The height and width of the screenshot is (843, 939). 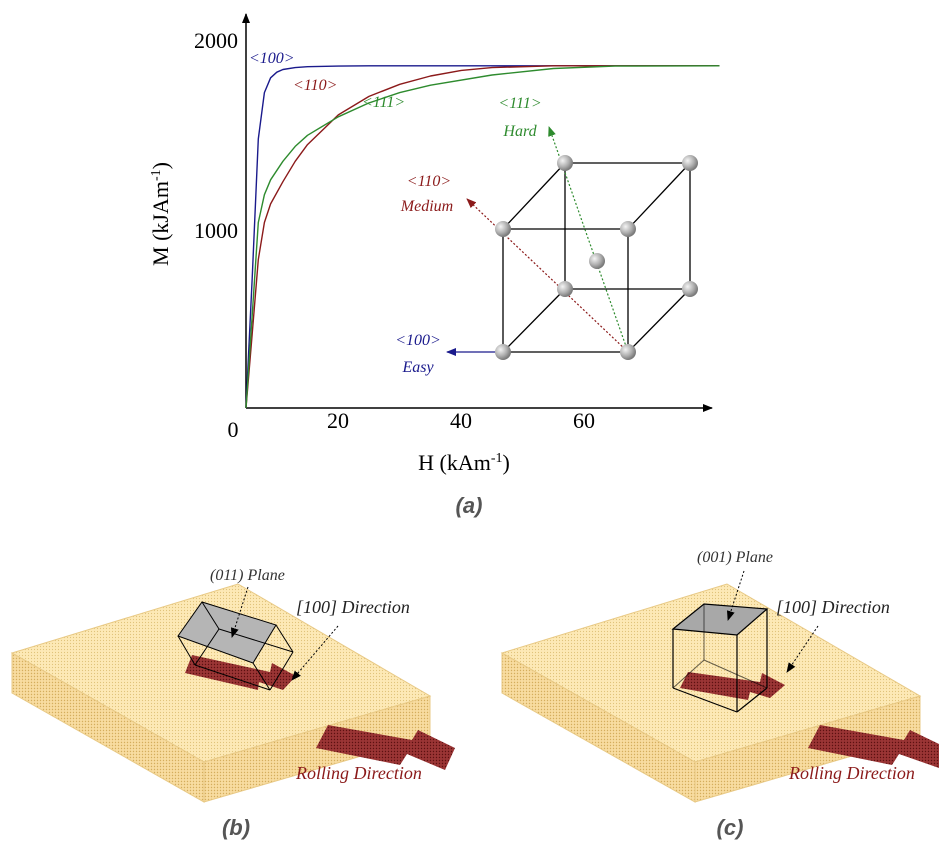 What do you see at coordinates (418, 340) in the screenshot?
I see `easy-dir-label: <100>` at bounding box center [418, 340].